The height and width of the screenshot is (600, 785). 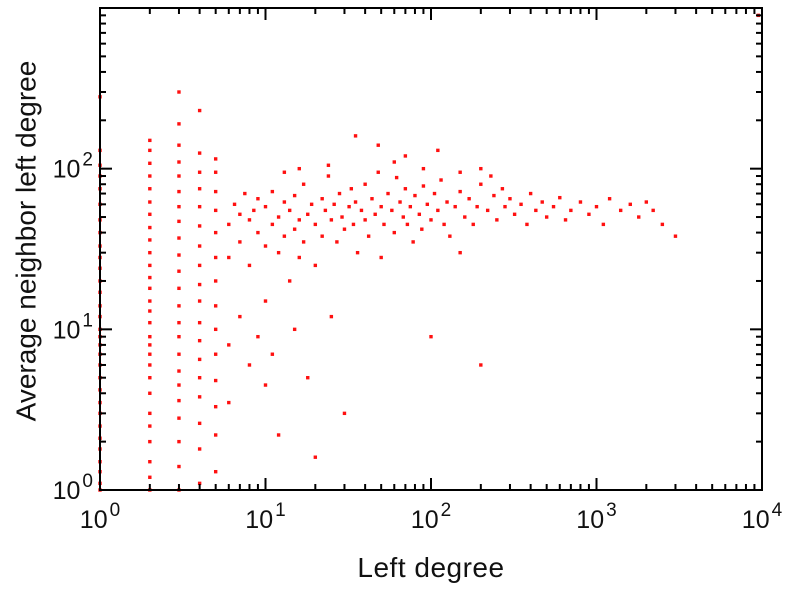 I want to click on x-axis-label-text: Left degree, so click(x=431, y=567).